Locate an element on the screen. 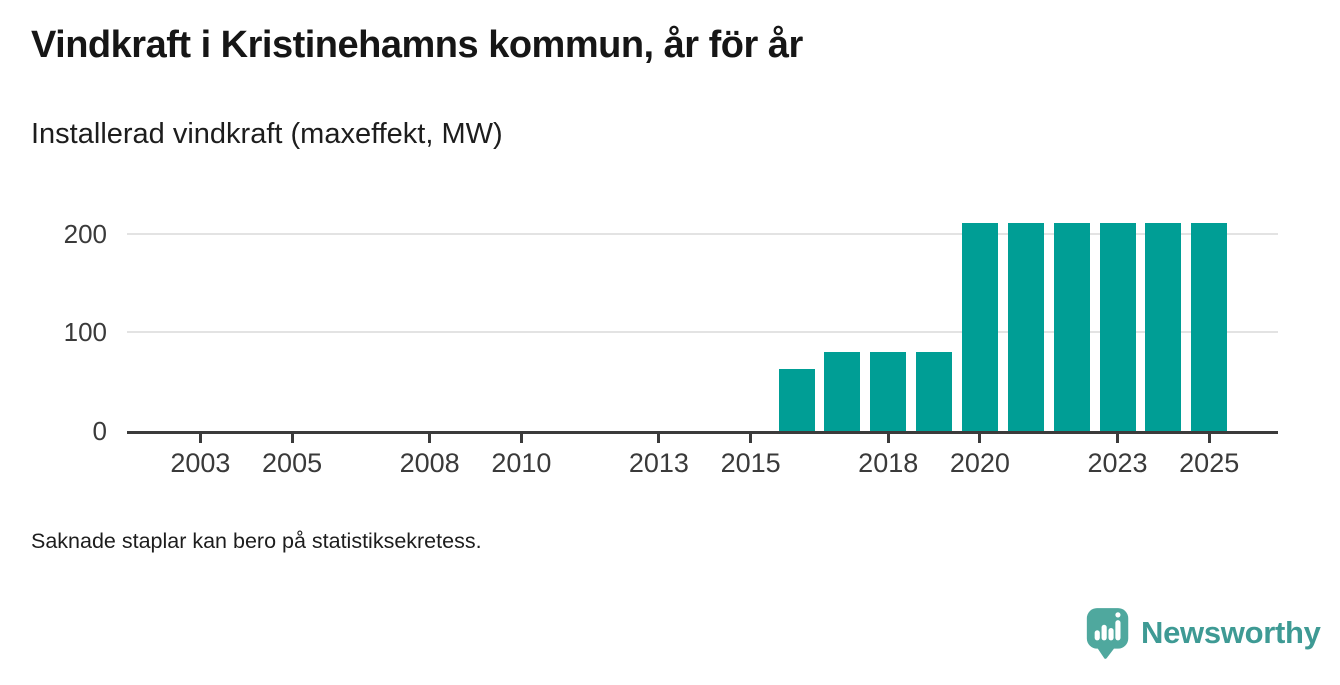 The width and height of the screenshot is (1340, 685). bar-2023 is located at coordinates (1117, 326).